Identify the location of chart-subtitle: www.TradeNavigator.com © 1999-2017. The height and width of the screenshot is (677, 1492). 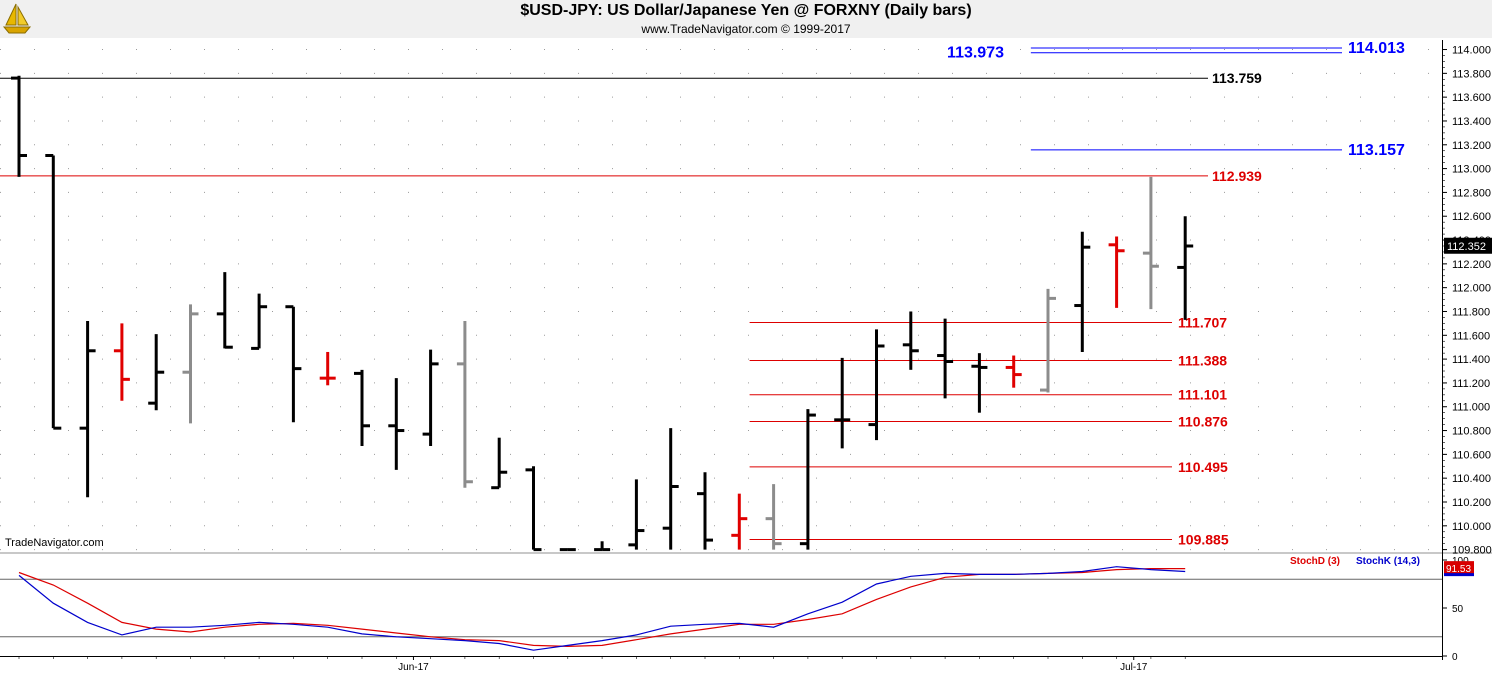
(746, 29).